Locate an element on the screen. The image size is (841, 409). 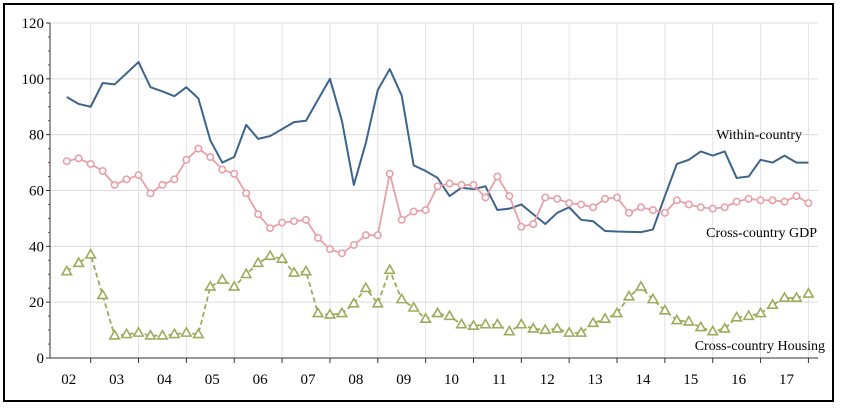
x-tick-label: 14 is located at coordinates (643, 380).